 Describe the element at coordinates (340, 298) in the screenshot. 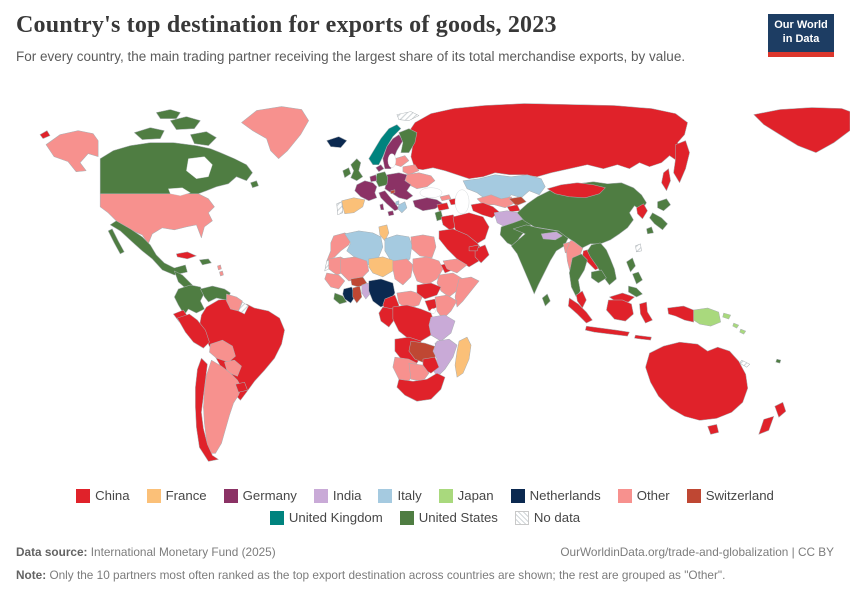

I see `country-liberia` at that location.